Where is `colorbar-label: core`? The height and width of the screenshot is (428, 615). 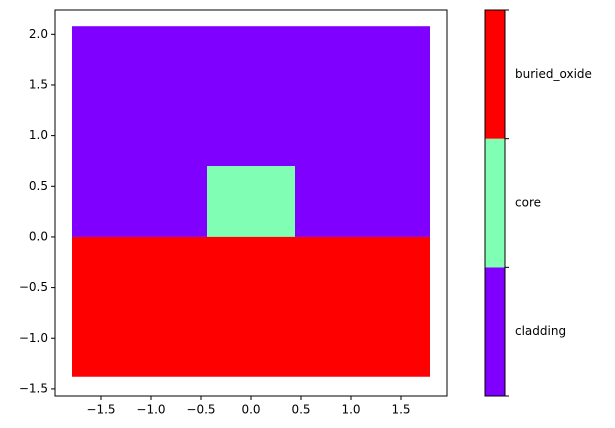 colorbar-label: core is located at coordinates (528, 203).